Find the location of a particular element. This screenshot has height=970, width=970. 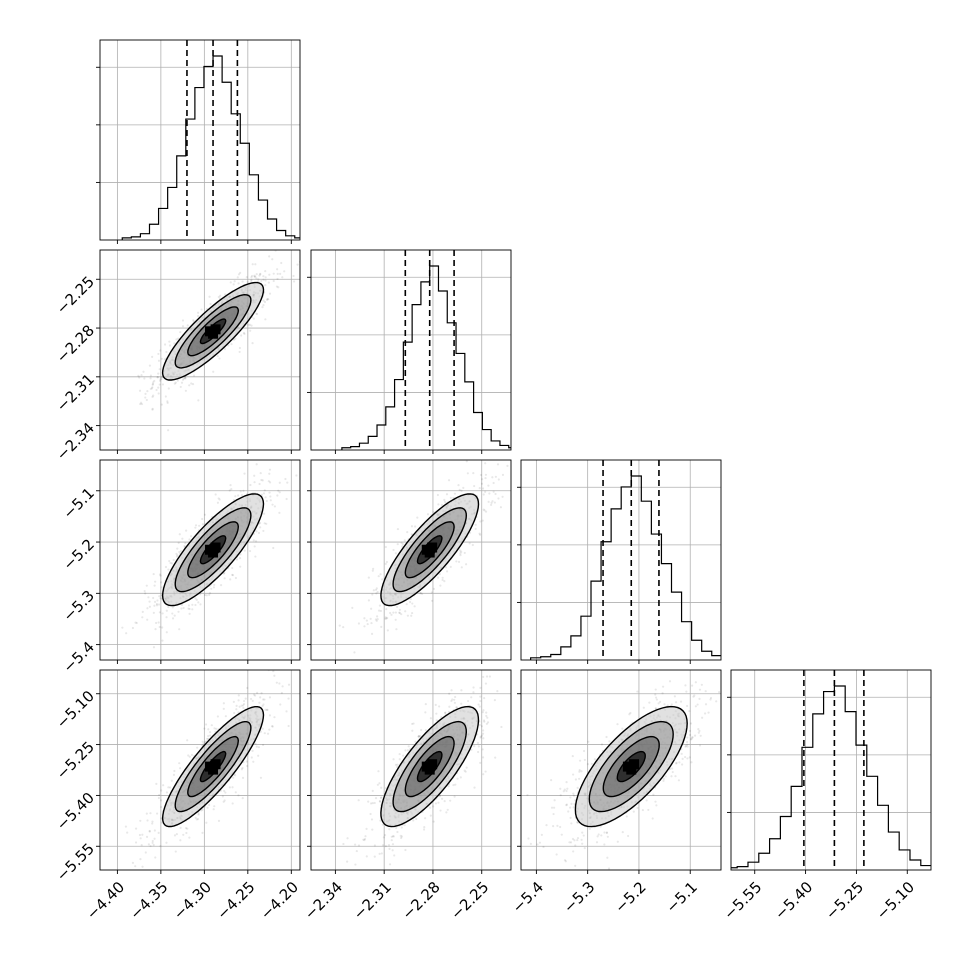

y-tick-label: −2.34 is located at coordinates (75, 441).